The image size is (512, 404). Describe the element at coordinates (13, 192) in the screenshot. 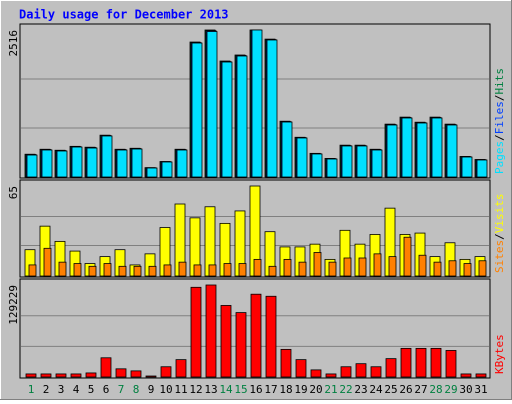

I see `y-tick-label: 65` at that location.